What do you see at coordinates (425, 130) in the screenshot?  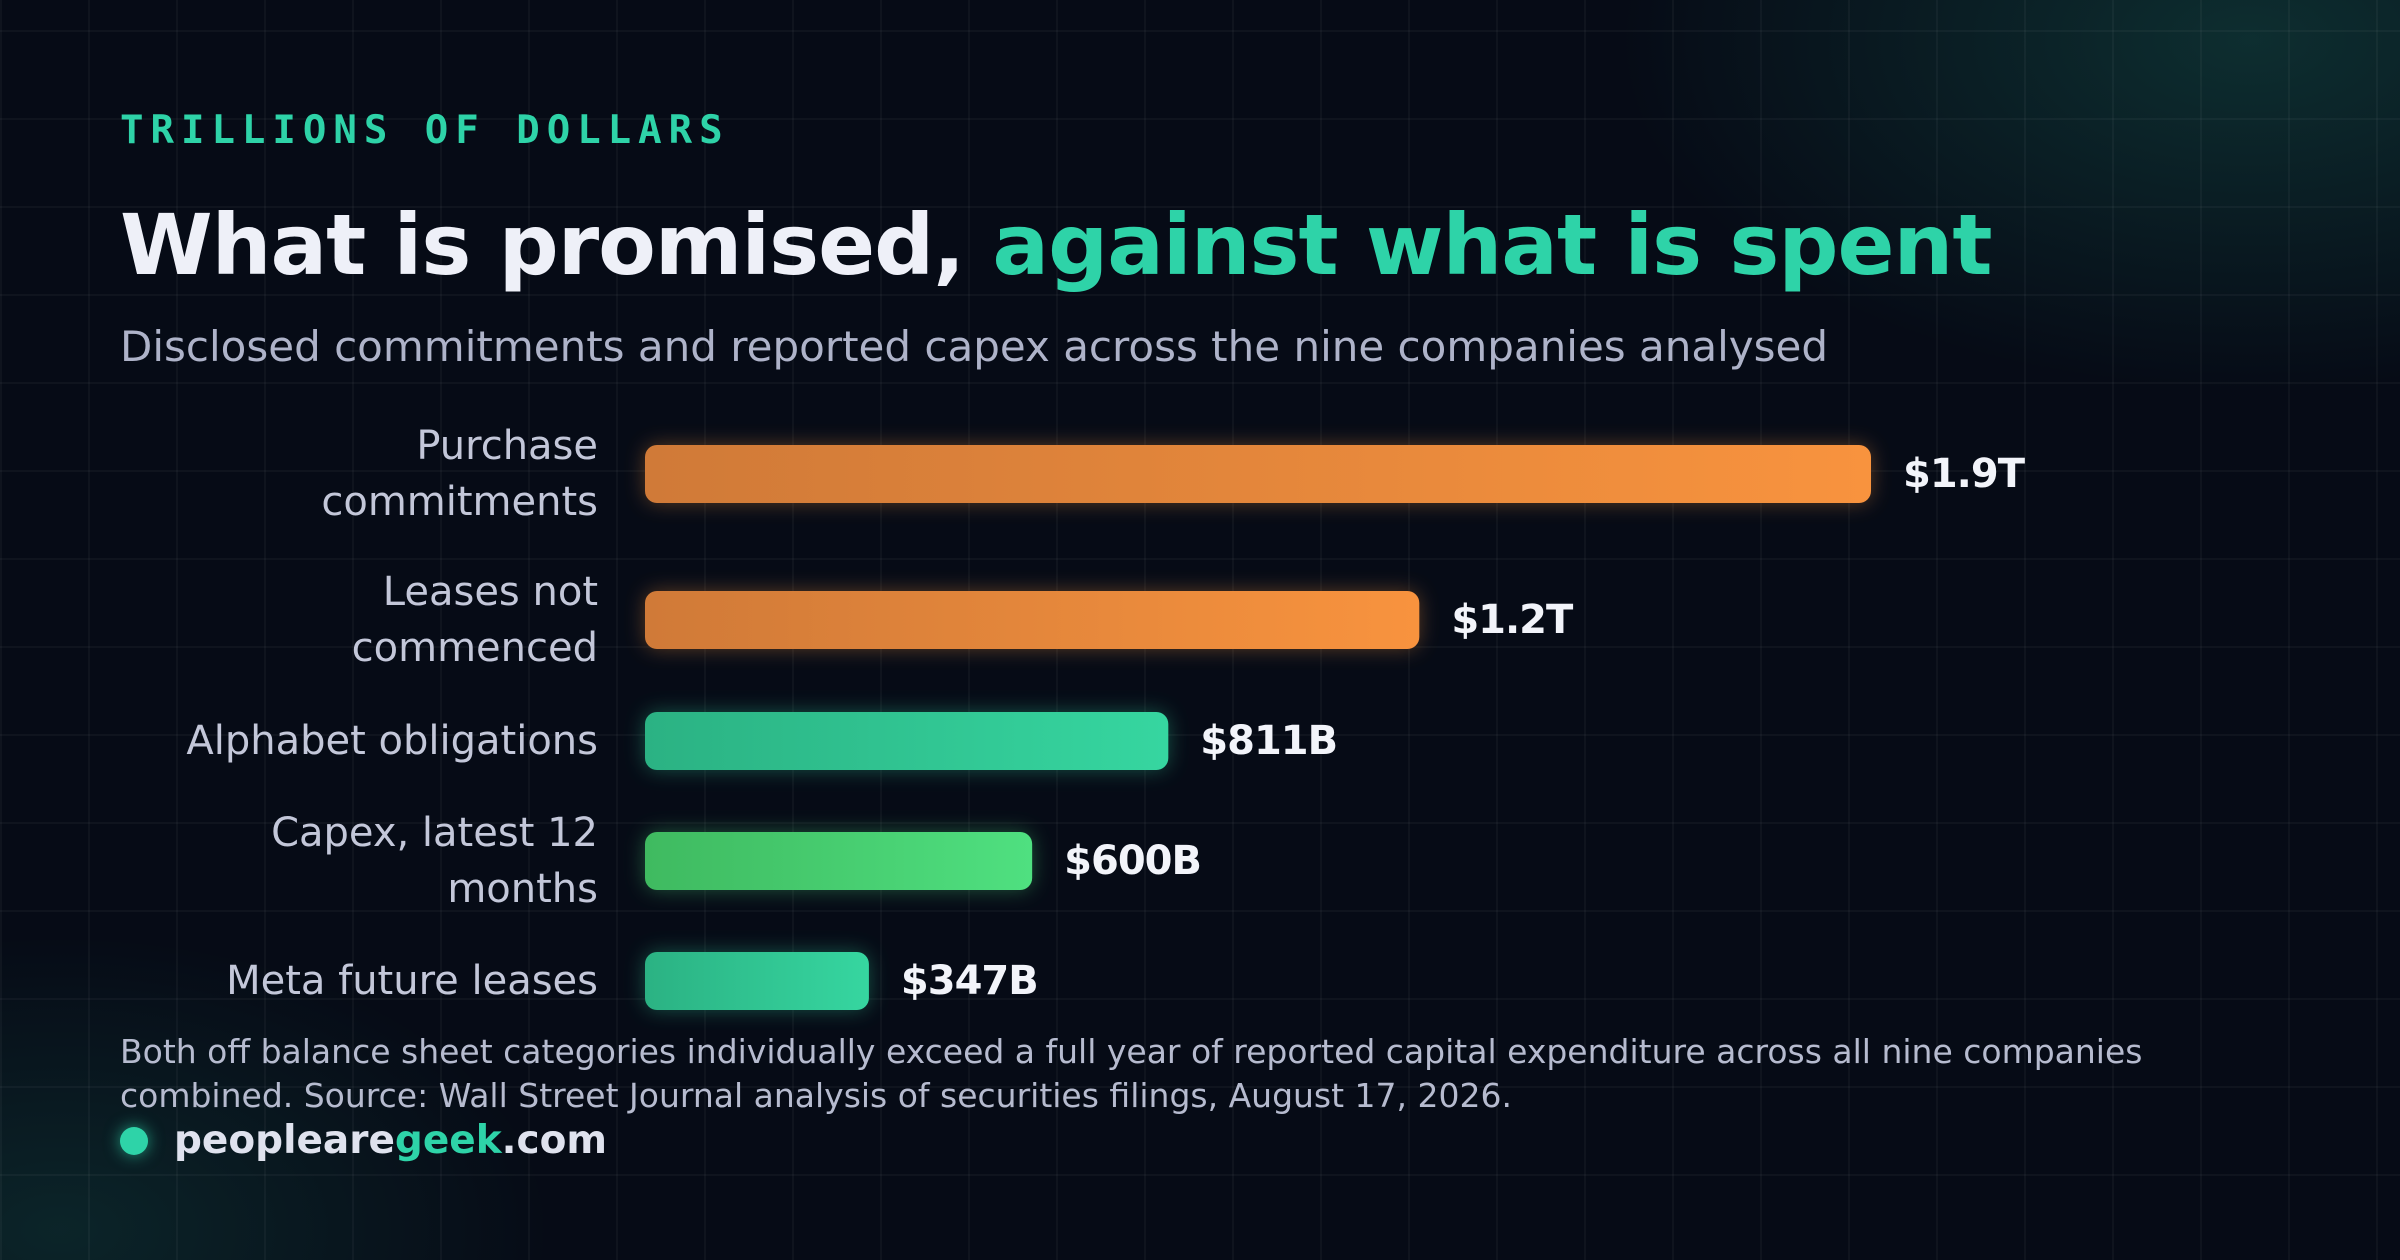 I see `eyebrow-label: TRILLIONS OF DOLLARS` at bounding box center [425, 130].